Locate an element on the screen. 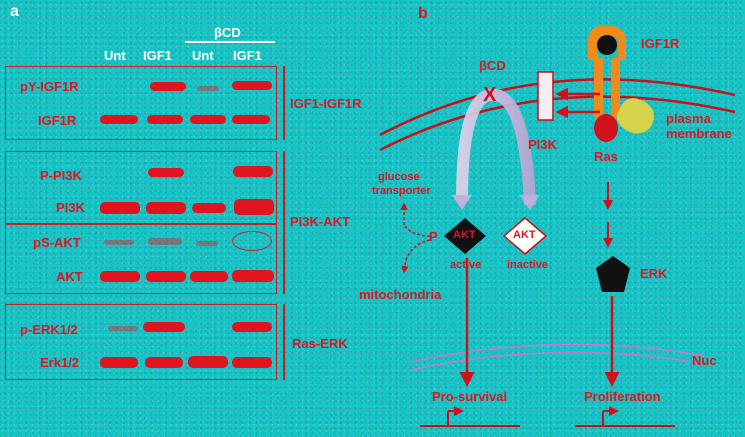 This screenshot has width=745, height=437. group-label-pi3k-akt: PI3K-AKT is located at coordinates (320, 221).